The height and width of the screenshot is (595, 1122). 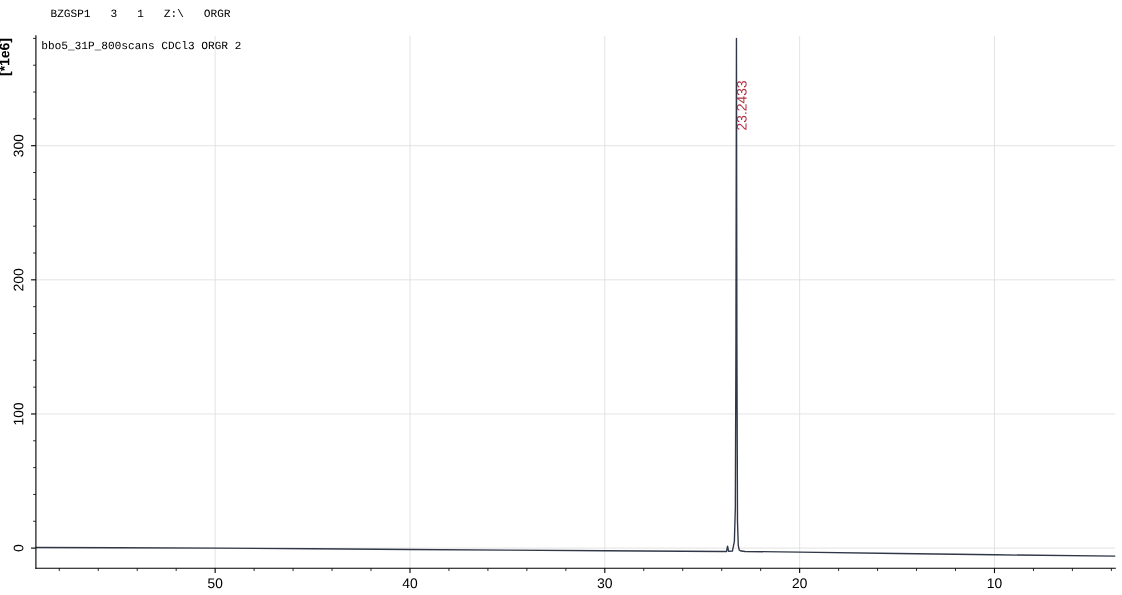 What do you see at coordinates (799, 583) in the screenshot?
I see `x-tick-label: 20` at bounding box center [799, 583].